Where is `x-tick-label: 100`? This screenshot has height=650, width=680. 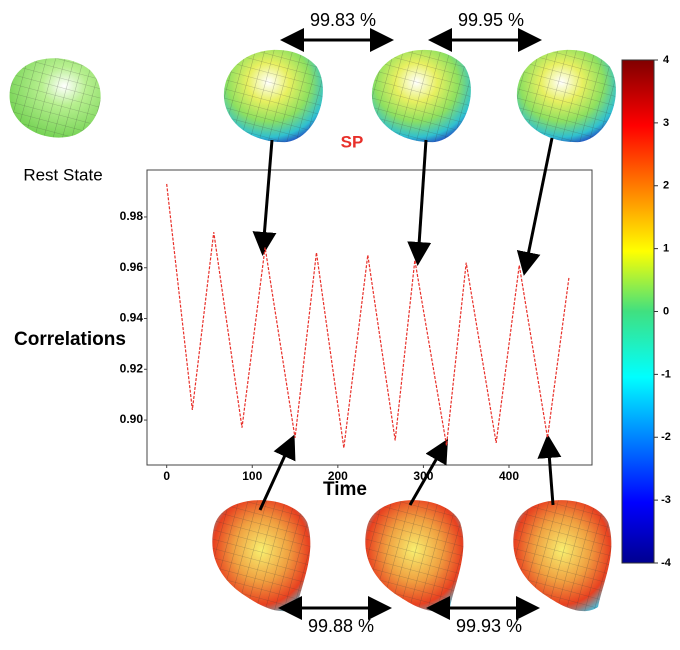 x-tick-label: 100 is located at coordinates (252, 476).